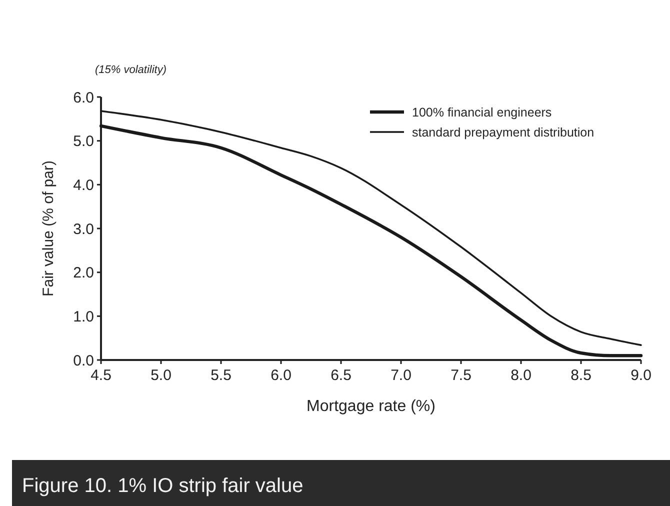  What do you see at coordinates (83, 141) in the screenshot?
I see `y-tick-label: 5.0` at bounding box center [83, 141].